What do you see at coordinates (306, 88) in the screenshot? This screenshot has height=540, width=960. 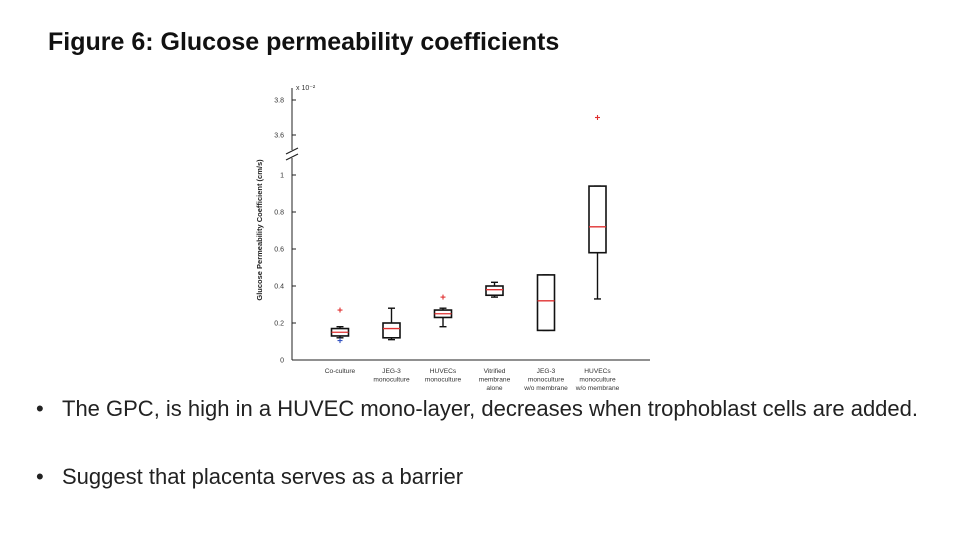 I see `y-multiplier-label: x 10⁻²` at bounding box center [306, 88].